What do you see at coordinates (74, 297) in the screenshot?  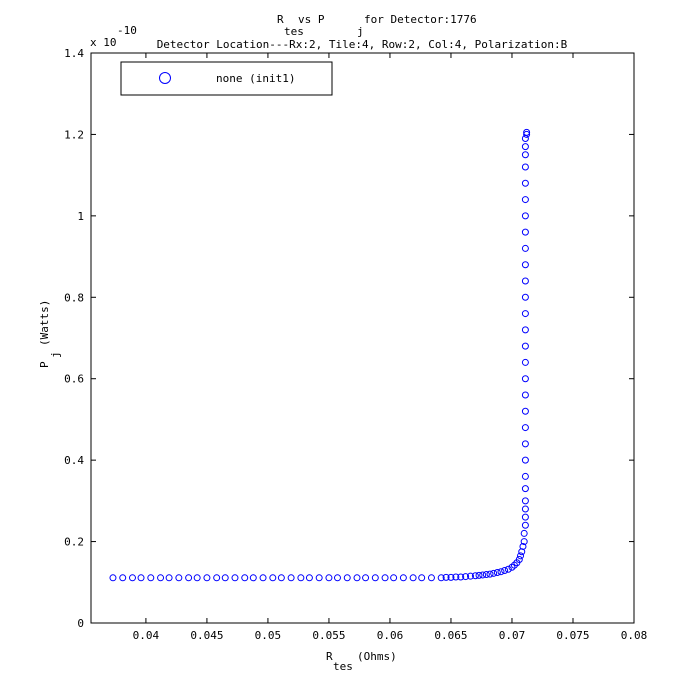 I see `y-tick-label: 0.8` at bounding box center [74, 297].